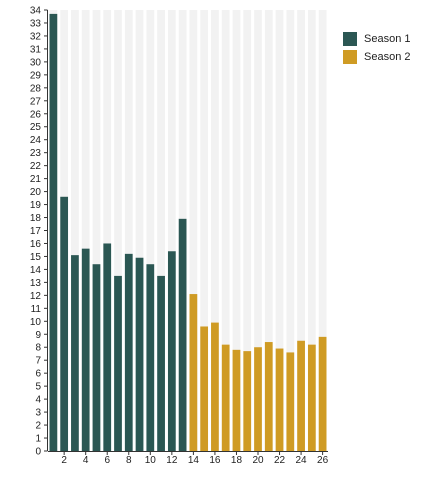  Describe the element at coordinates (38, 335) in the screenshot. I see `y-tick-label: 9` at that location.